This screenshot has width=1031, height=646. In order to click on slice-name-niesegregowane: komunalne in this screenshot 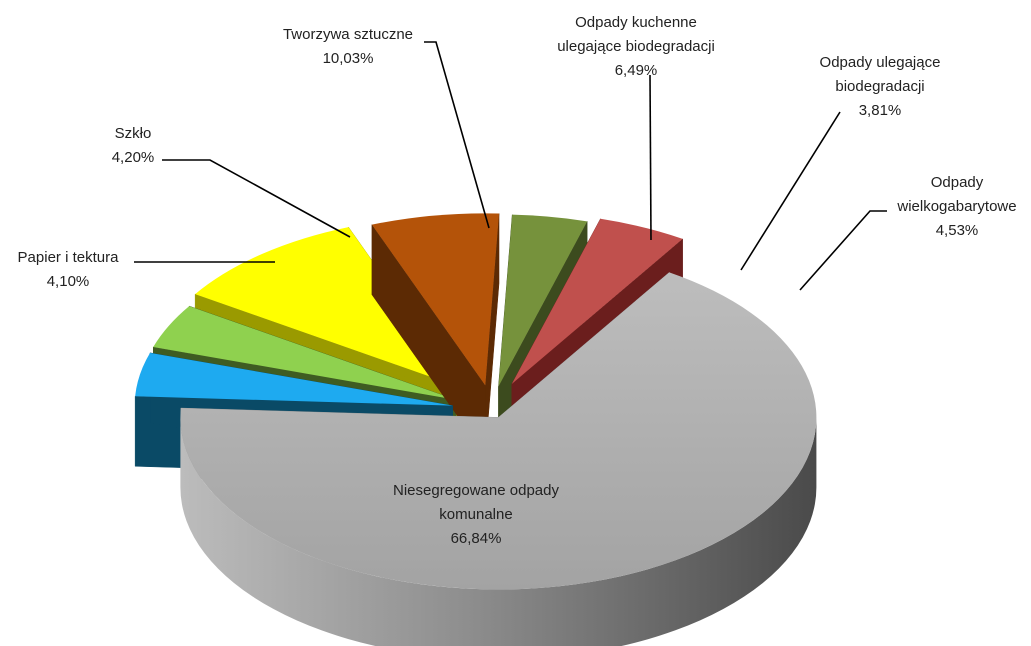, I will do `click(475, 514)`.